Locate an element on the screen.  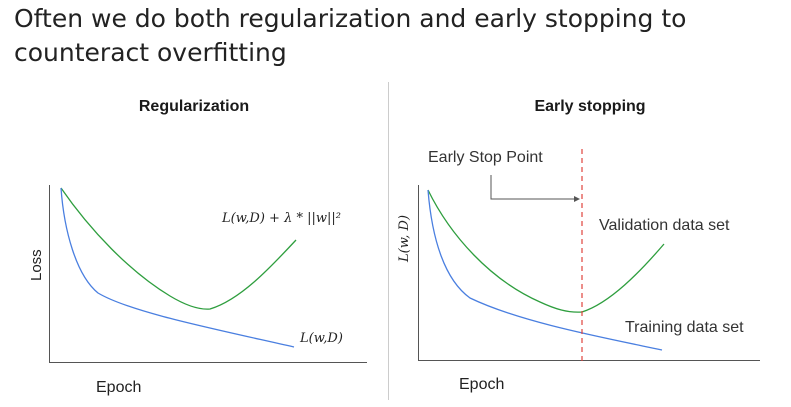
validation-set-label: Validation data set is located at coordinates (664, 225).